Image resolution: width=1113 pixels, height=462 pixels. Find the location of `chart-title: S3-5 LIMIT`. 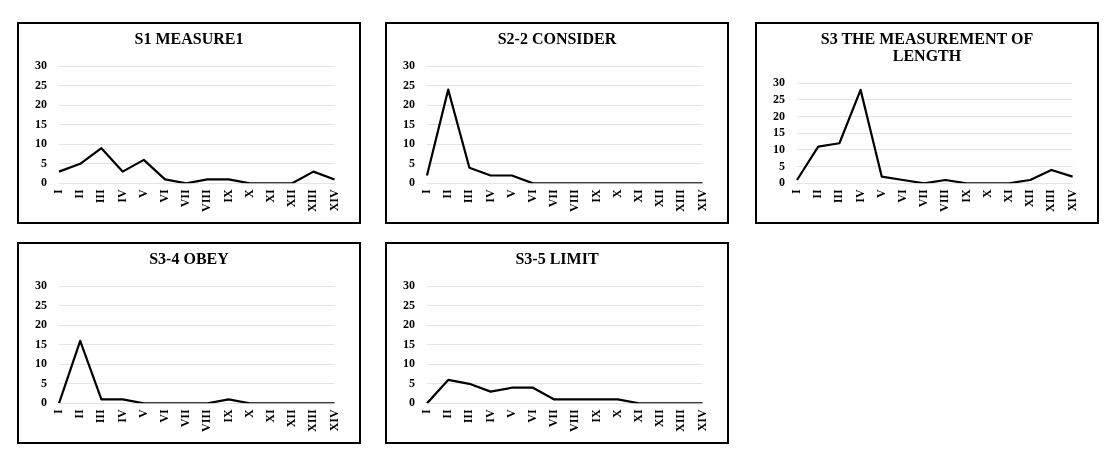

chart-title: S3-5 LIMIT is located at coordinates (557, 258).